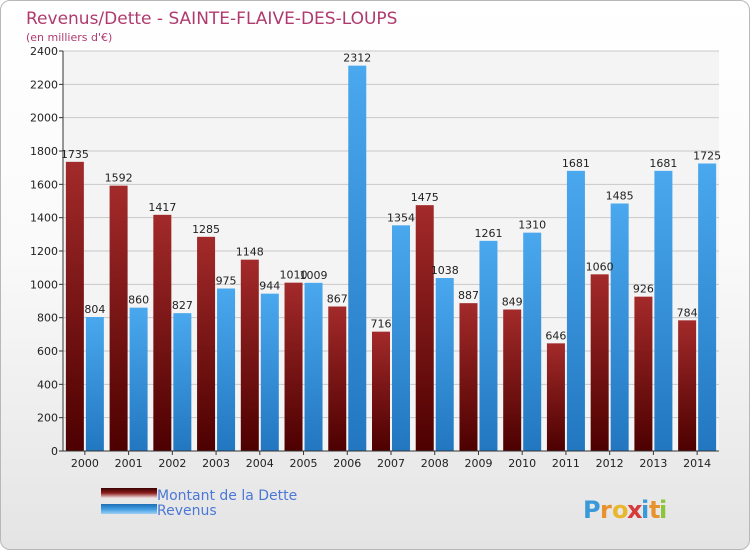  What do you see at coordinates (162, 207) in the screenshot?
I see `data-label-debt: 1417` at bounding box center [162, 207].